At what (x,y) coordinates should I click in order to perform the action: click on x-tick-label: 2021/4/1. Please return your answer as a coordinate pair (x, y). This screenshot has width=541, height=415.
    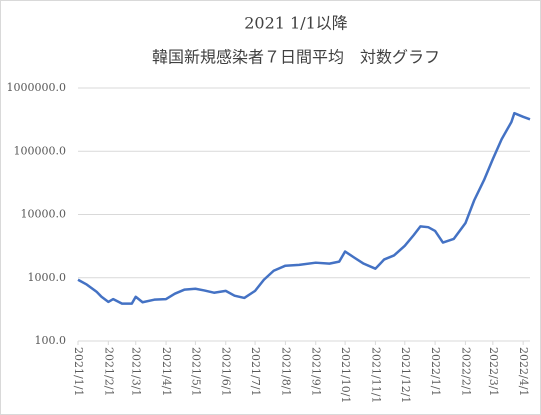
    Looking at the image, I should click on (166, 371).